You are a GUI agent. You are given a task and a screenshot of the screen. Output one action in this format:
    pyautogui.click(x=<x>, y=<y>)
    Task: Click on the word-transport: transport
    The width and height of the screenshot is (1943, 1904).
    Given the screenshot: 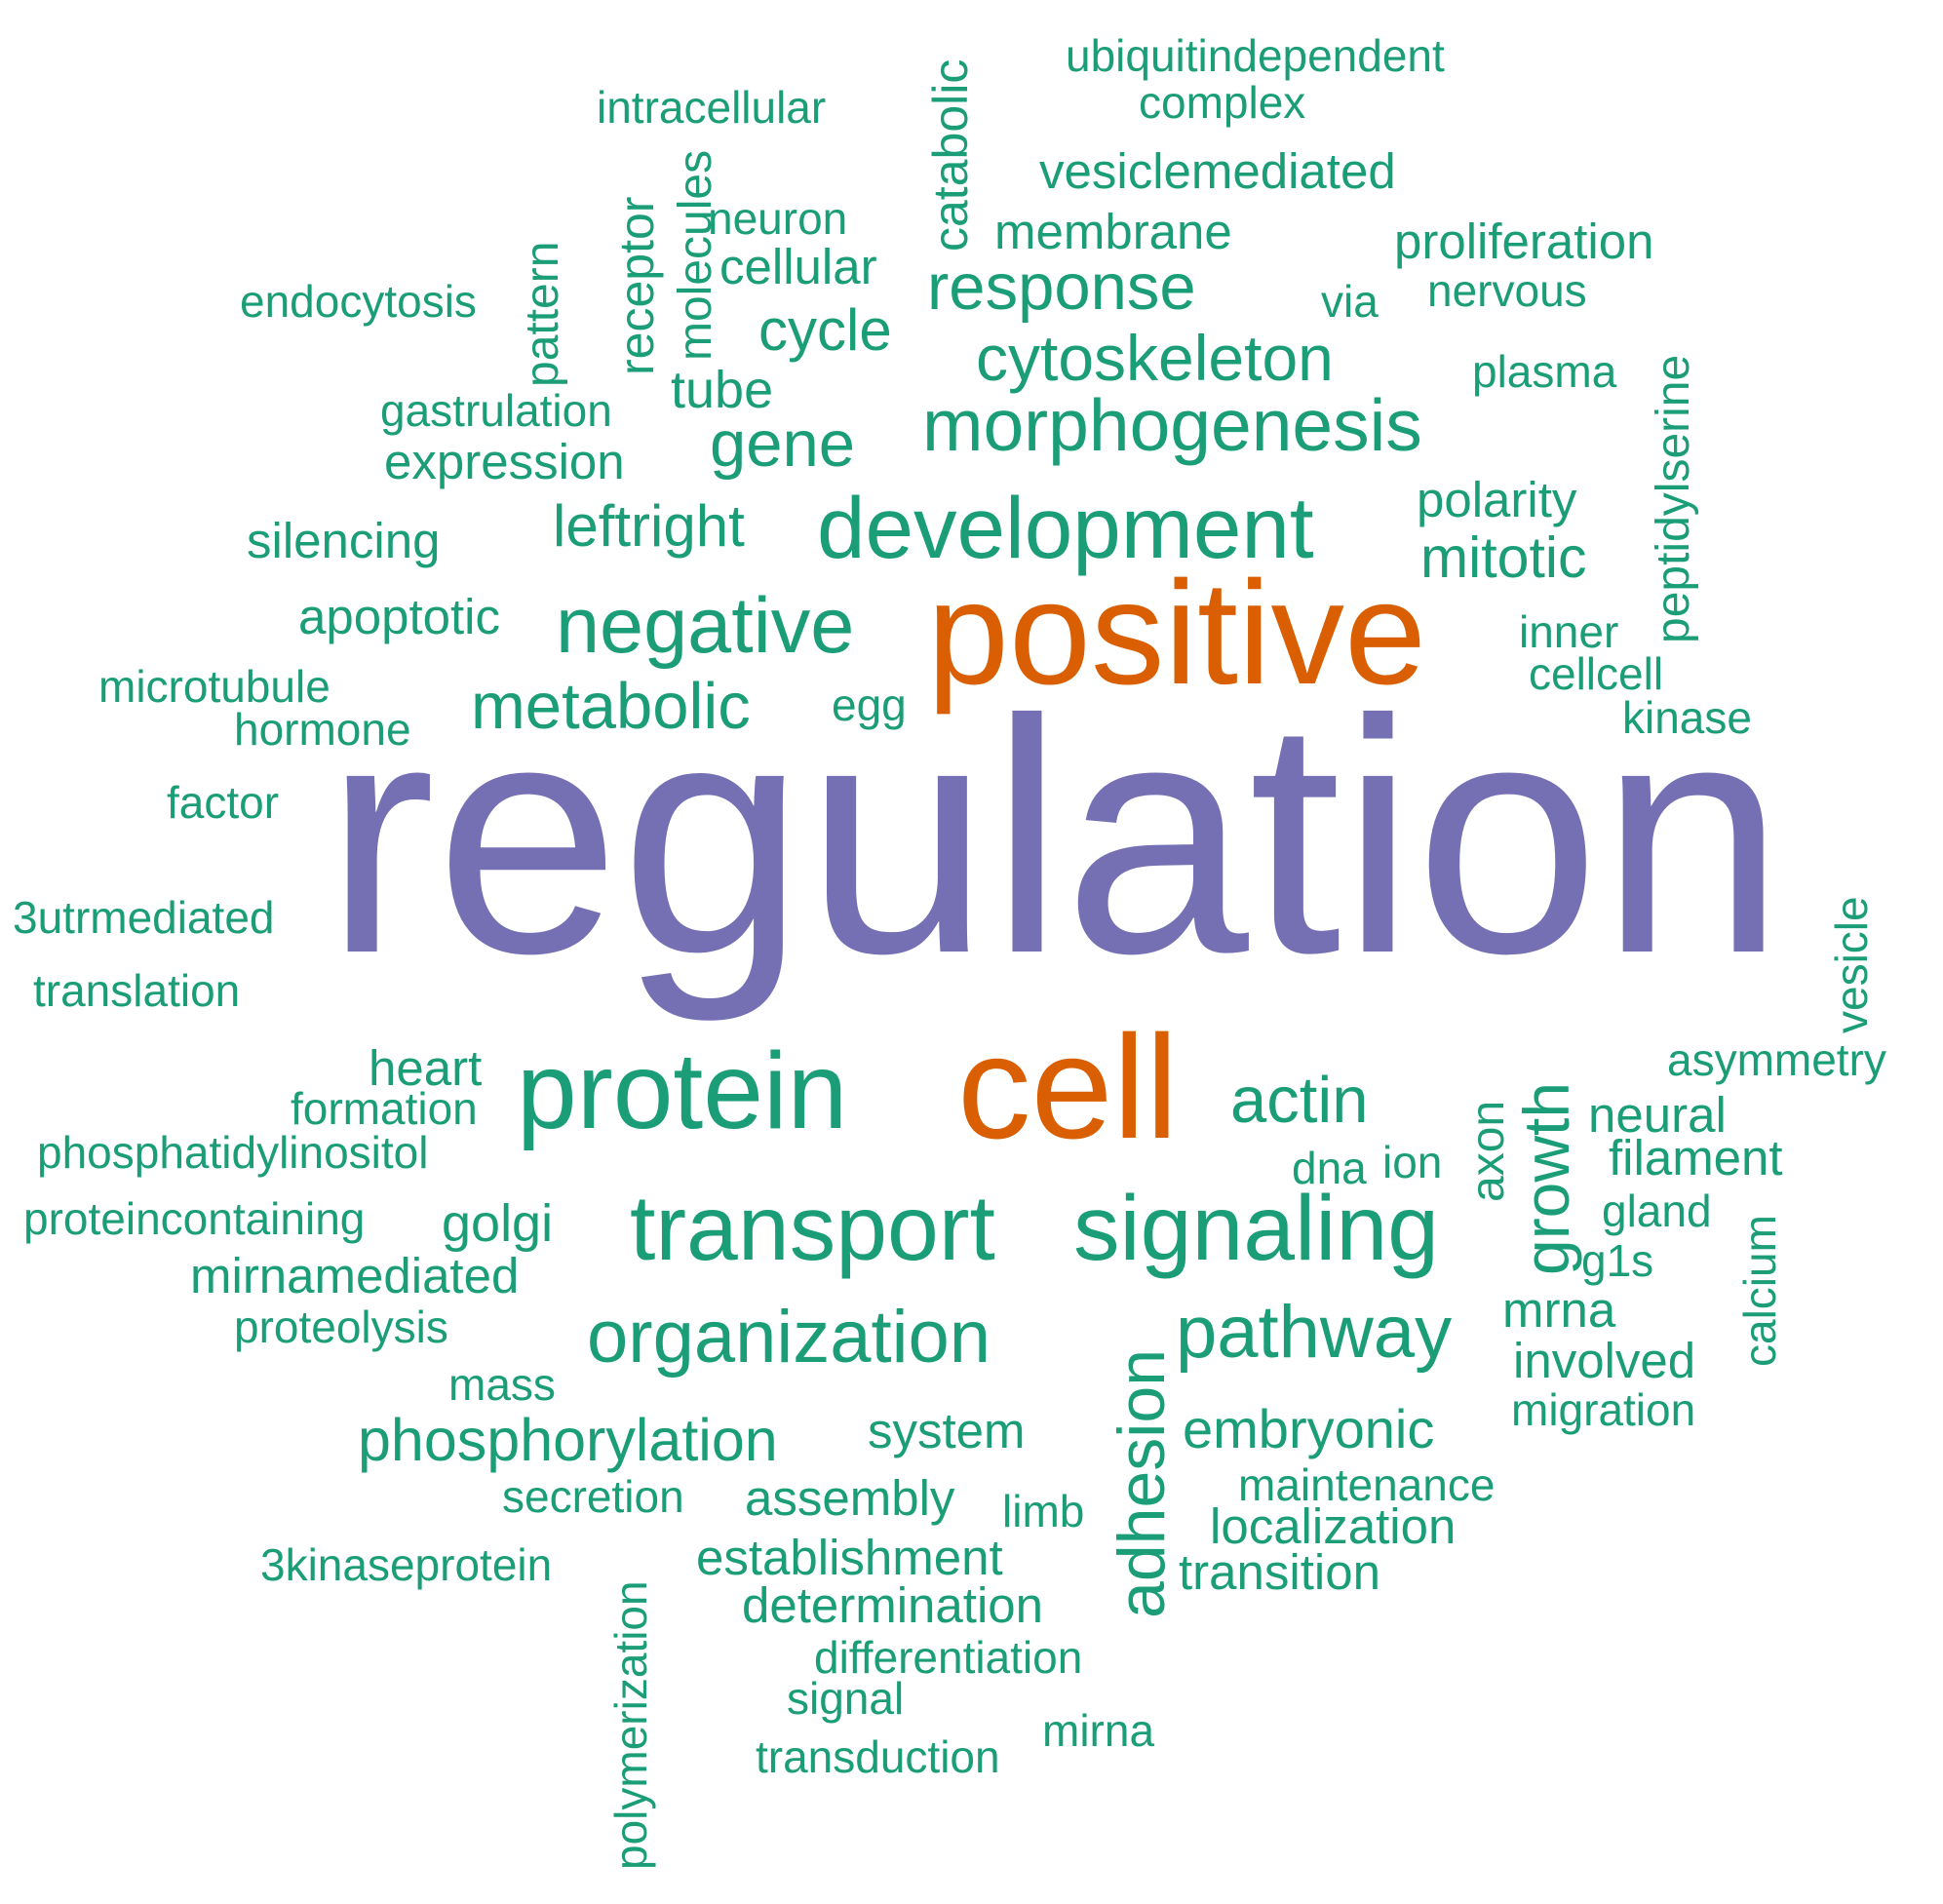 What is the action you would take?
    pyautogui.click(x=812, y=1228)
    